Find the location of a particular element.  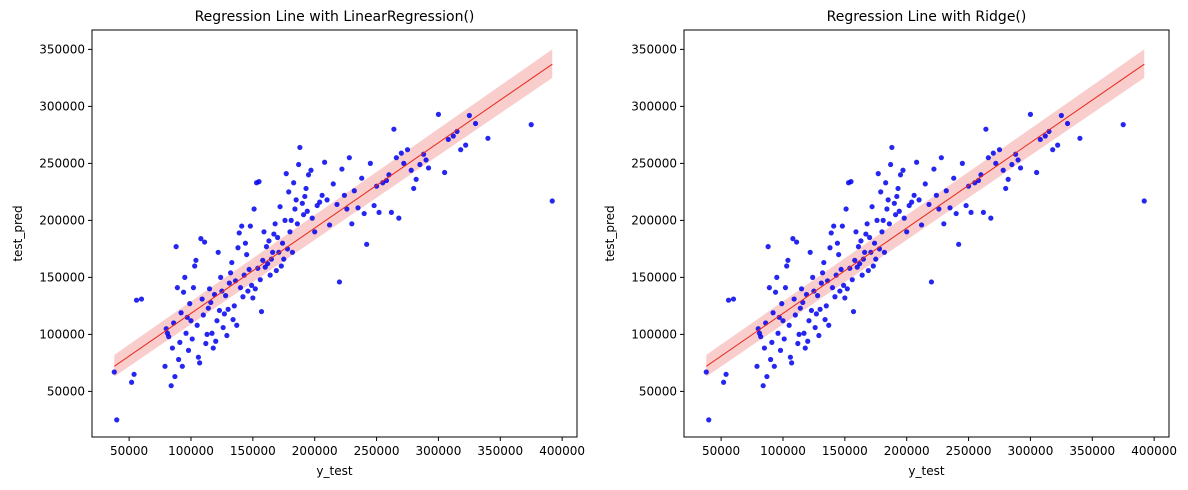

x-tick-label: 50000 is located at coordinates (721, 451).